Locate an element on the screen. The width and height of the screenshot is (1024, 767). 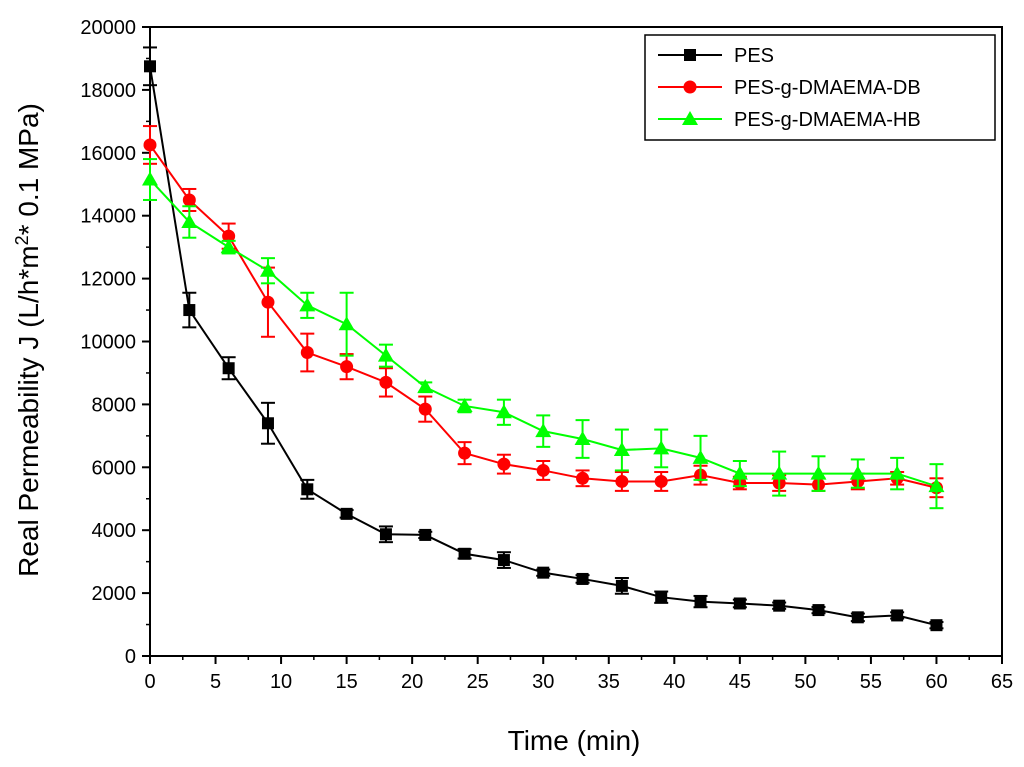
x-tick-label: 40 is located at coordinates (674, 682).